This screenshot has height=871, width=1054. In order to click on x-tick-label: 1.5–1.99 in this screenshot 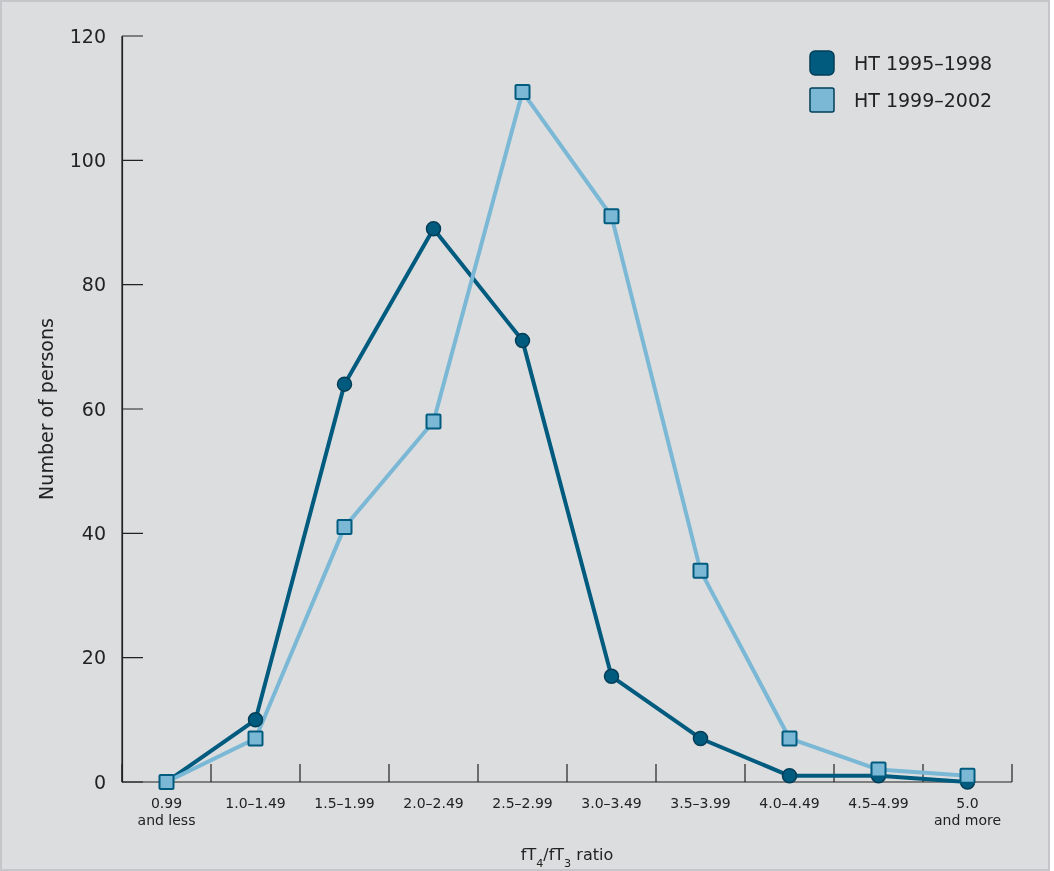, I will do `click(344, 803)`.